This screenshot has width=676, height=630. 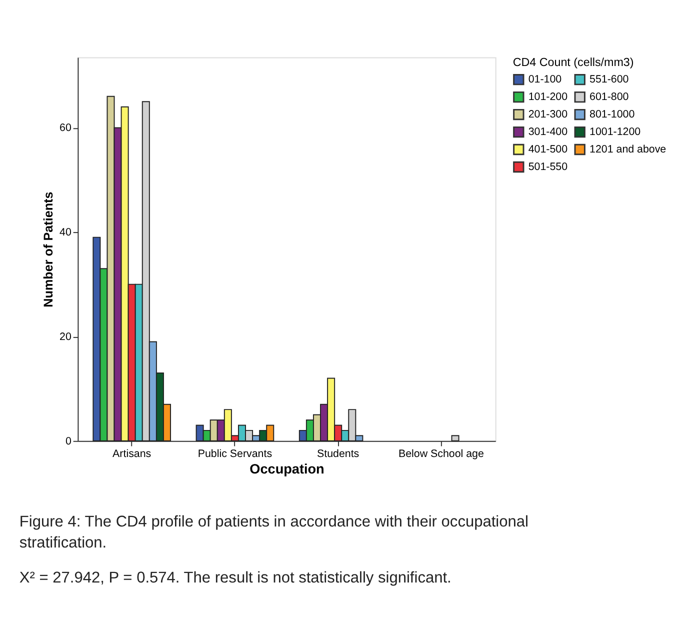 I want to click on legend-label: 201-300, so click(x=548, y=114).